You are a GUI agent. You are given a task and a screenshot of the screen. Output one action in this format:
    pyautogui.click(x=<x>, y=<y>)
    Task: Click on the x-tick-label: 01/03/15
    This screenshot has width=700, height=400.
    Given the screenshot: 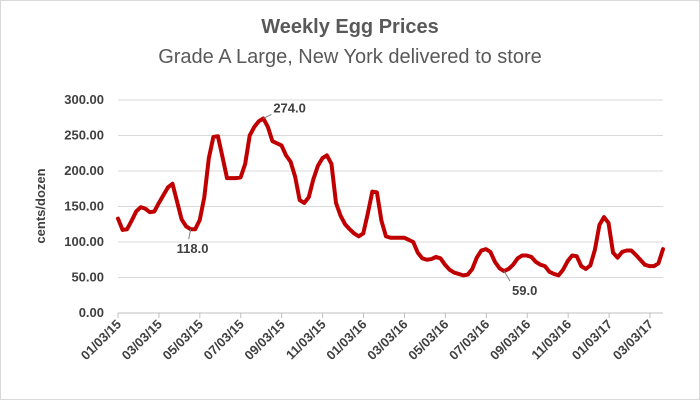 What is the action you would take?
    pyautogui.click(x=101, y=340)
    